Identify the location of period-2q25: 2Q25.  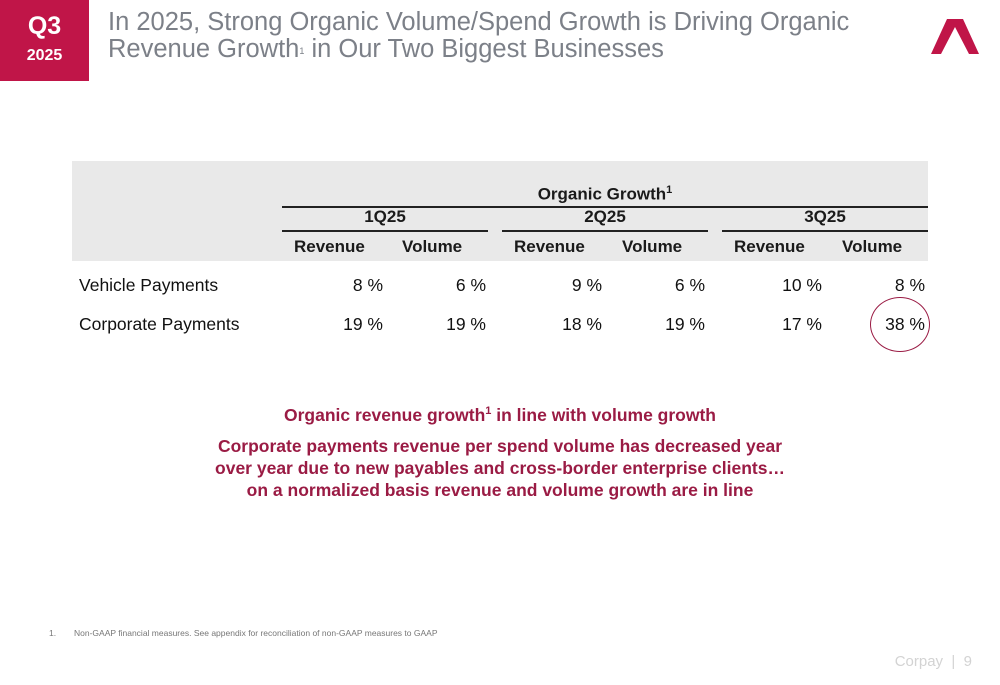
(605, 216).